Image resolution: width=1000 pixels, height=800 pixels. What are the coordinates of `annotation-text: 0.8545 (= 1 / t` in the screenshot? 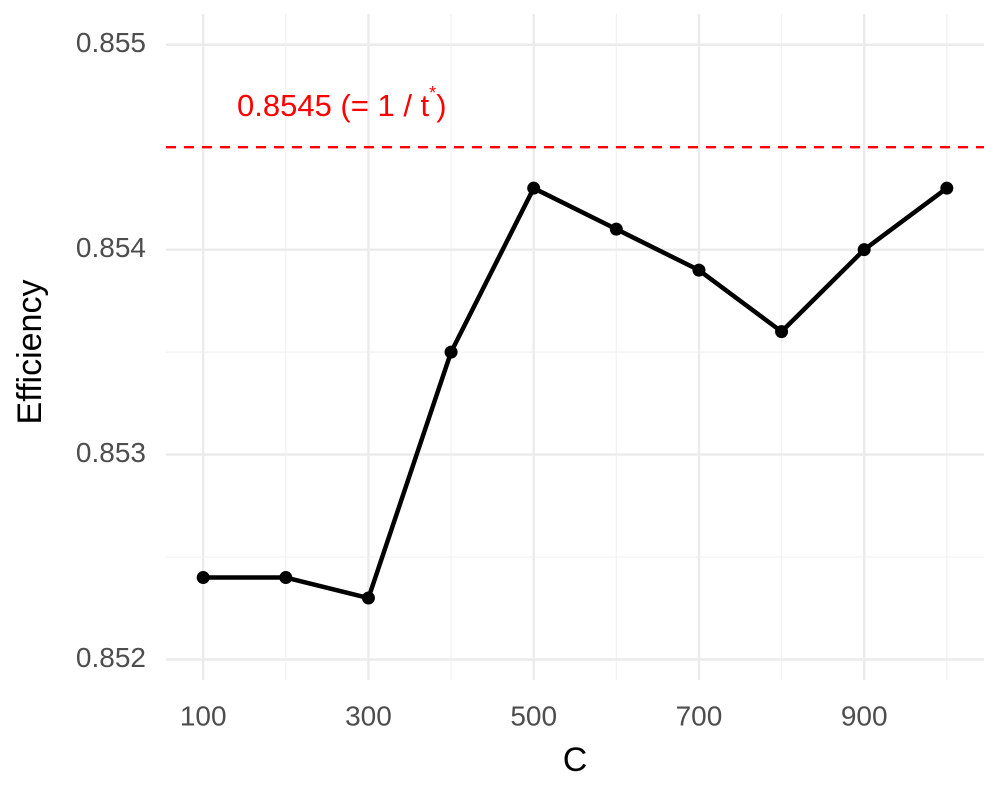 It's located at (333, 105).